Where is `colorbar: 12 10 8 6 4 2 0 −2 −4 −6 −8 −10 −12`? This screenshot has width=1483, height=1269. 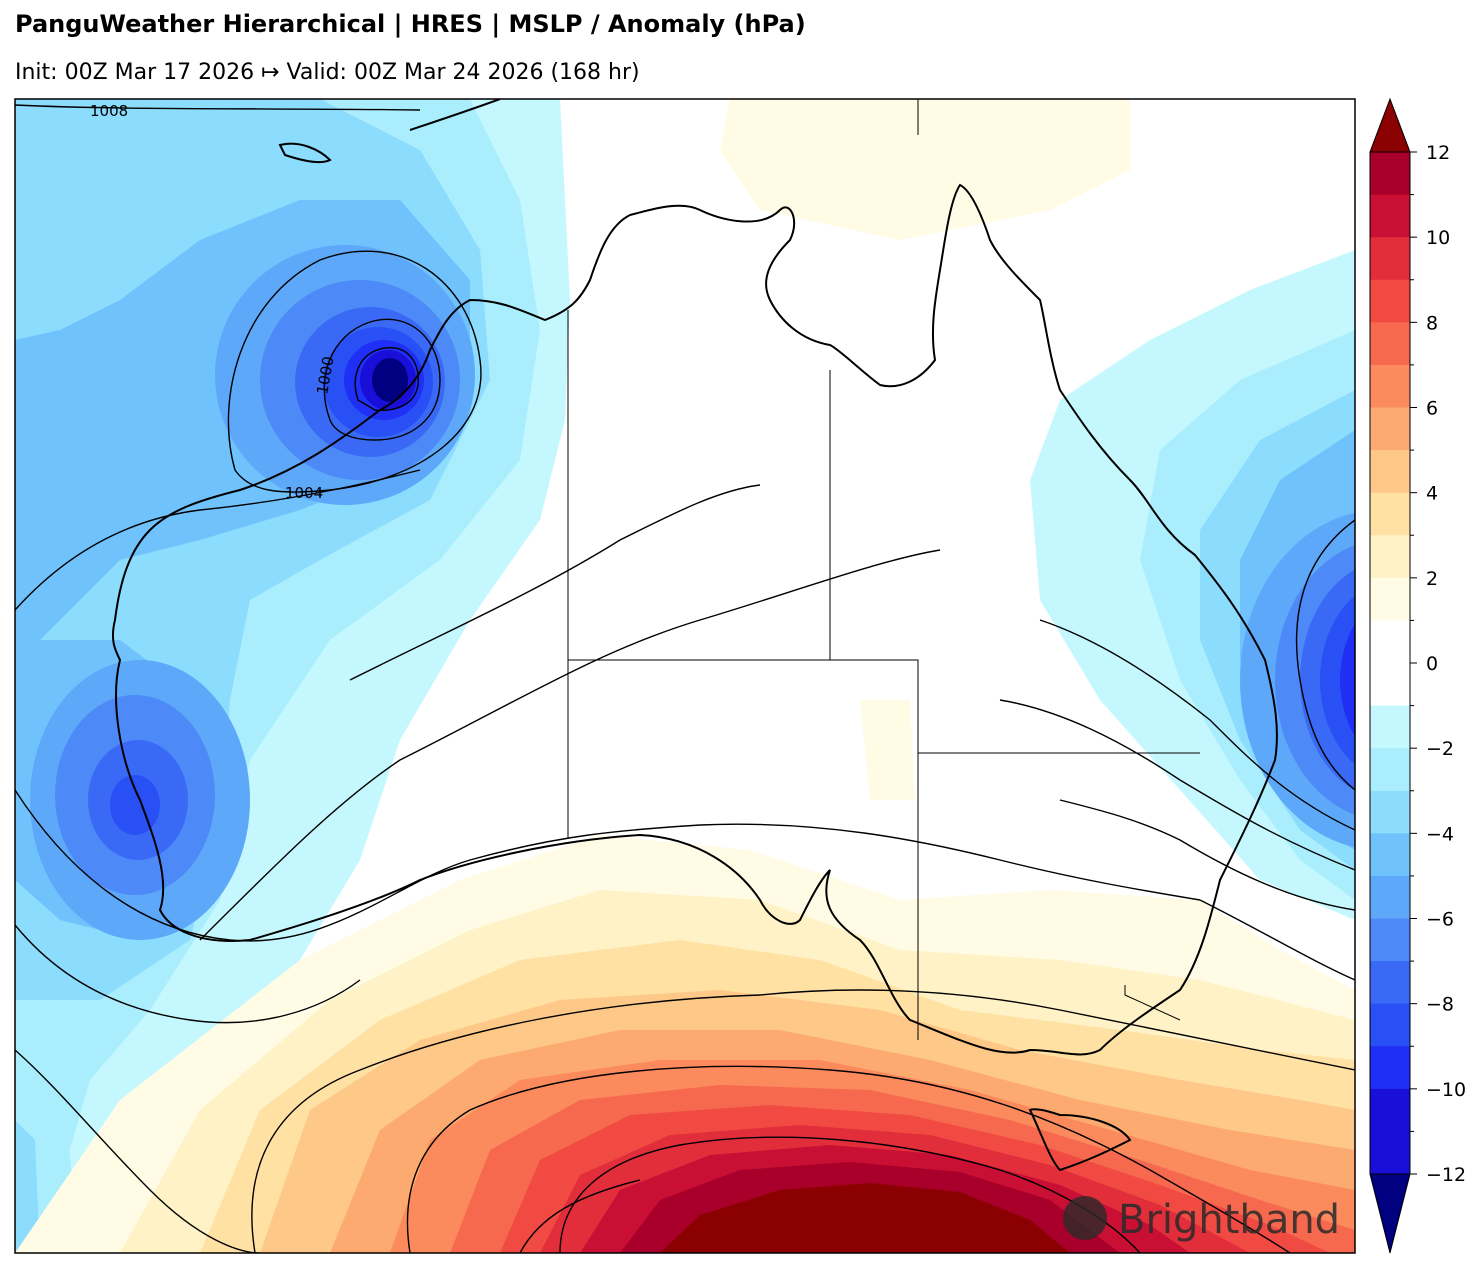
colorbar: 12 10 8 6 4 2 0 −2 −4 −6 −8 −10 −12 is located at coordinates (1417, 675).